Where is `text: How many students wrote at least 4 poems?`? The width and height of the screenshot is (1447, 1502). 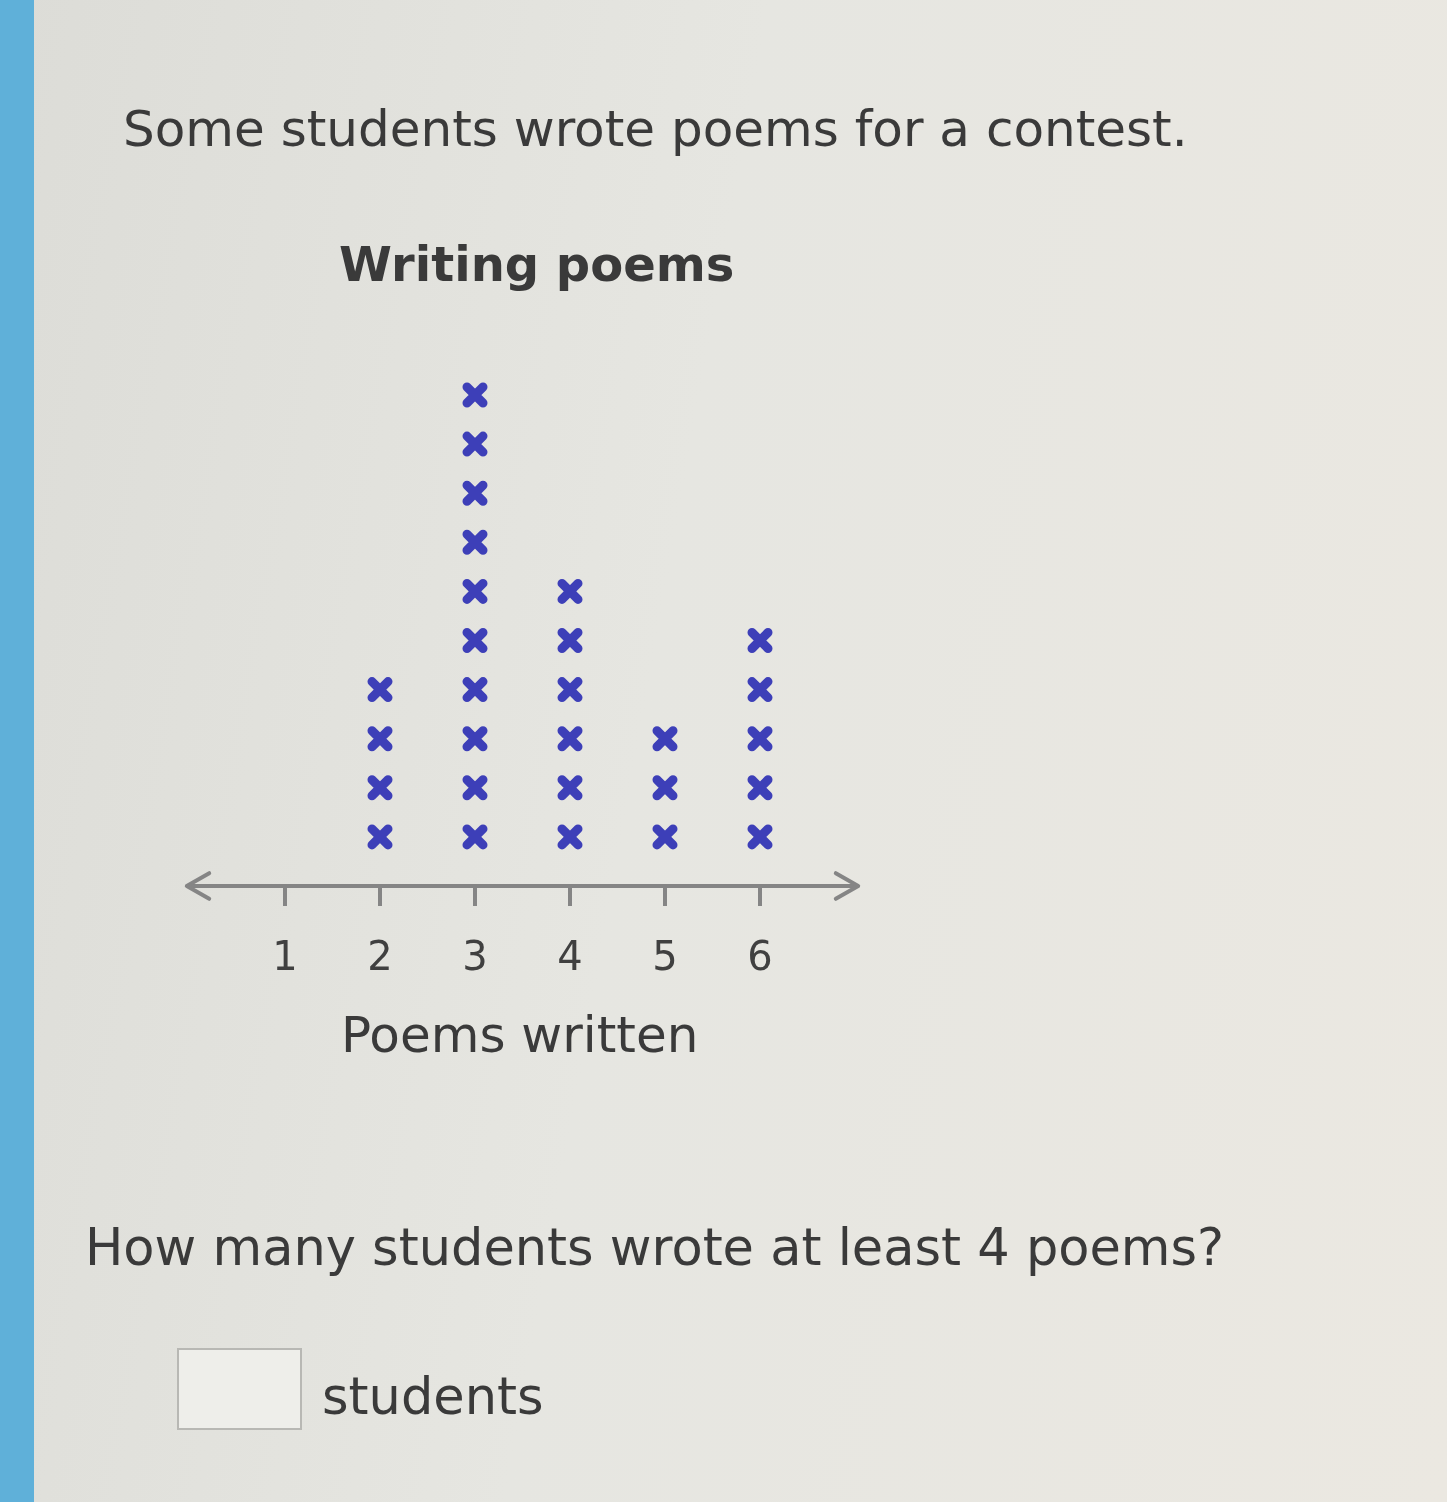
text: How many students wrote at least 4 poems? is located at coordinates (655, 1247).